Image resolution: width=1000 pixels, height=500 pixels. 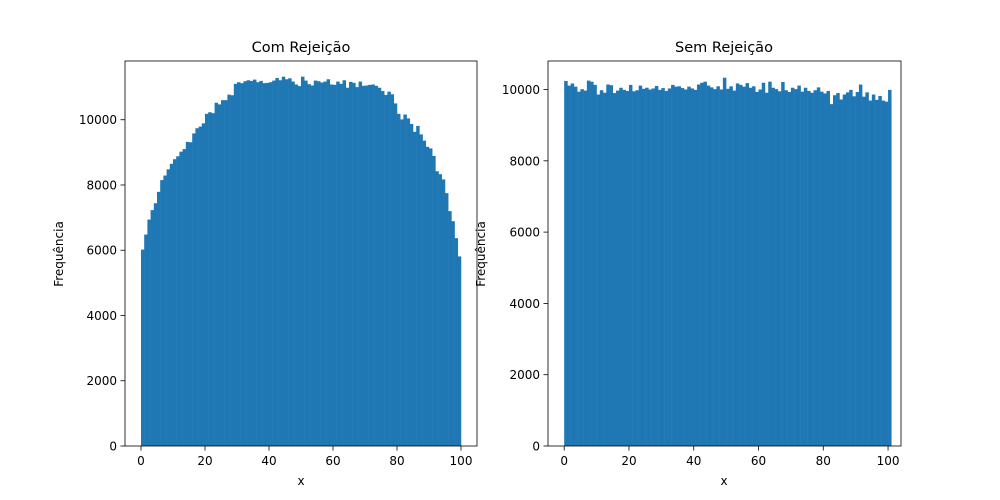 What do you see at coordinates (481, 254) in the screenshot?
I see `right-chart-ylabel: Frequência` at bounding box center [481, 254].